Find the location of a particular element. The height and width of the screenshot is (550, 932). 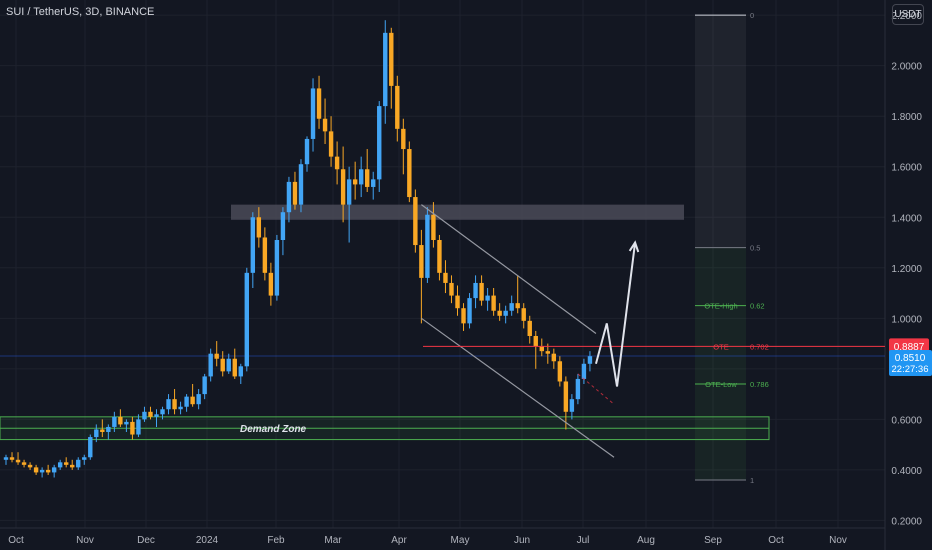

fib-ratio-label: 0.786 is located at coordinates (759, 384).